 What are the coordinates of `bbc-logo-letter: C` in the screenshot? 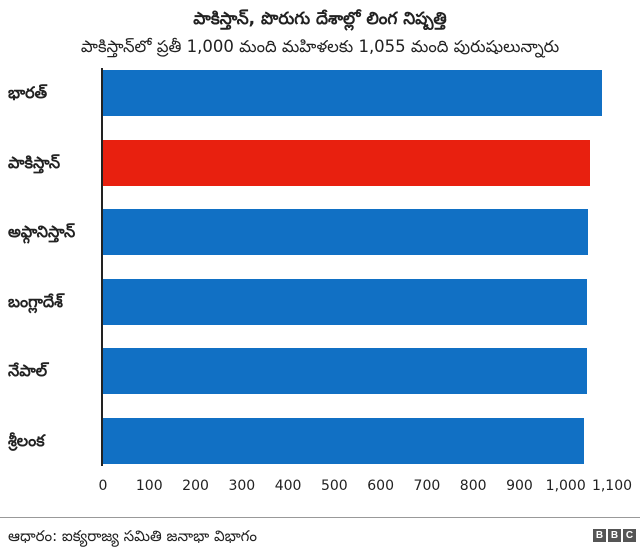 It's located at (629, 535).